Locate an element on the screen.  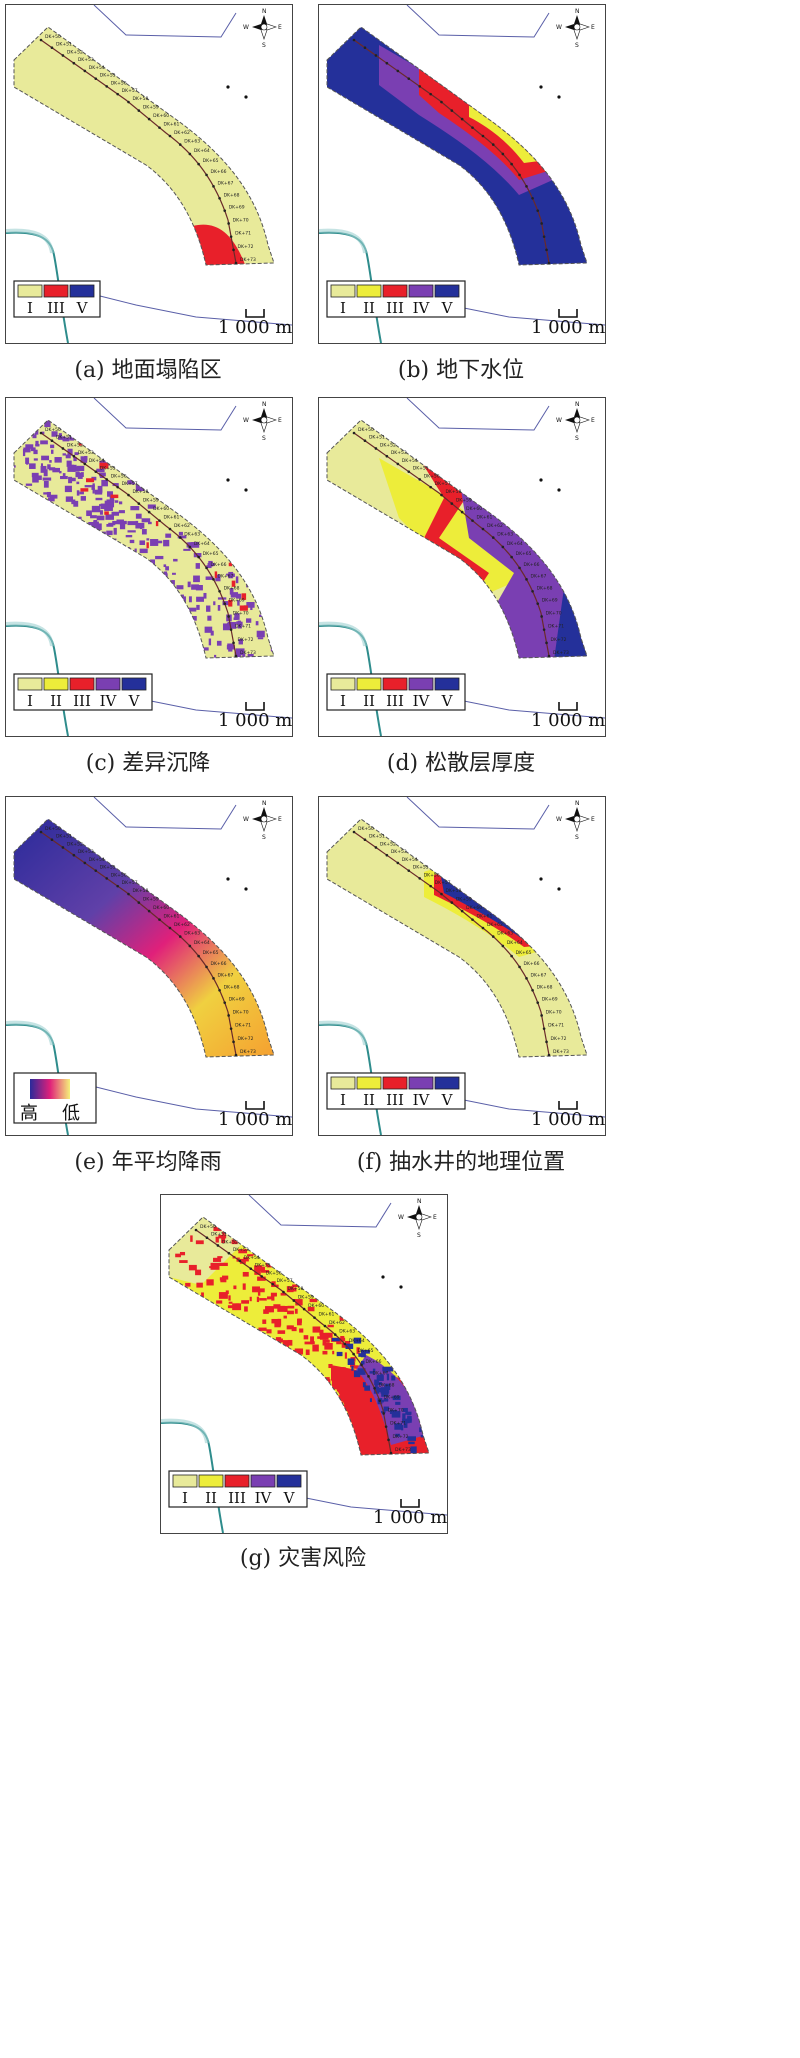
station-label: DK+54 is located at coordinates (410, 461).